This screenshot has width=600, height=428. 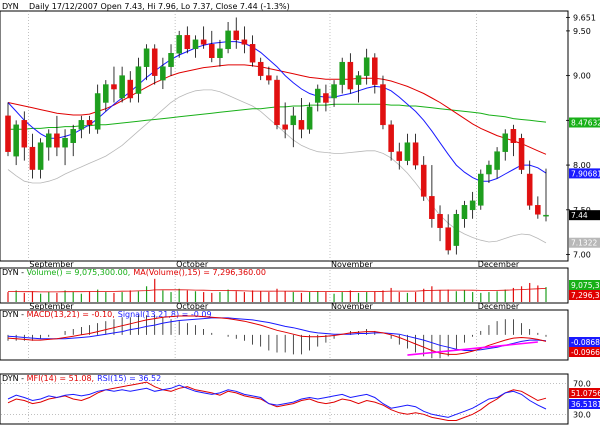 I want to click on macd-panel-frame, so click(x=284, y=335).